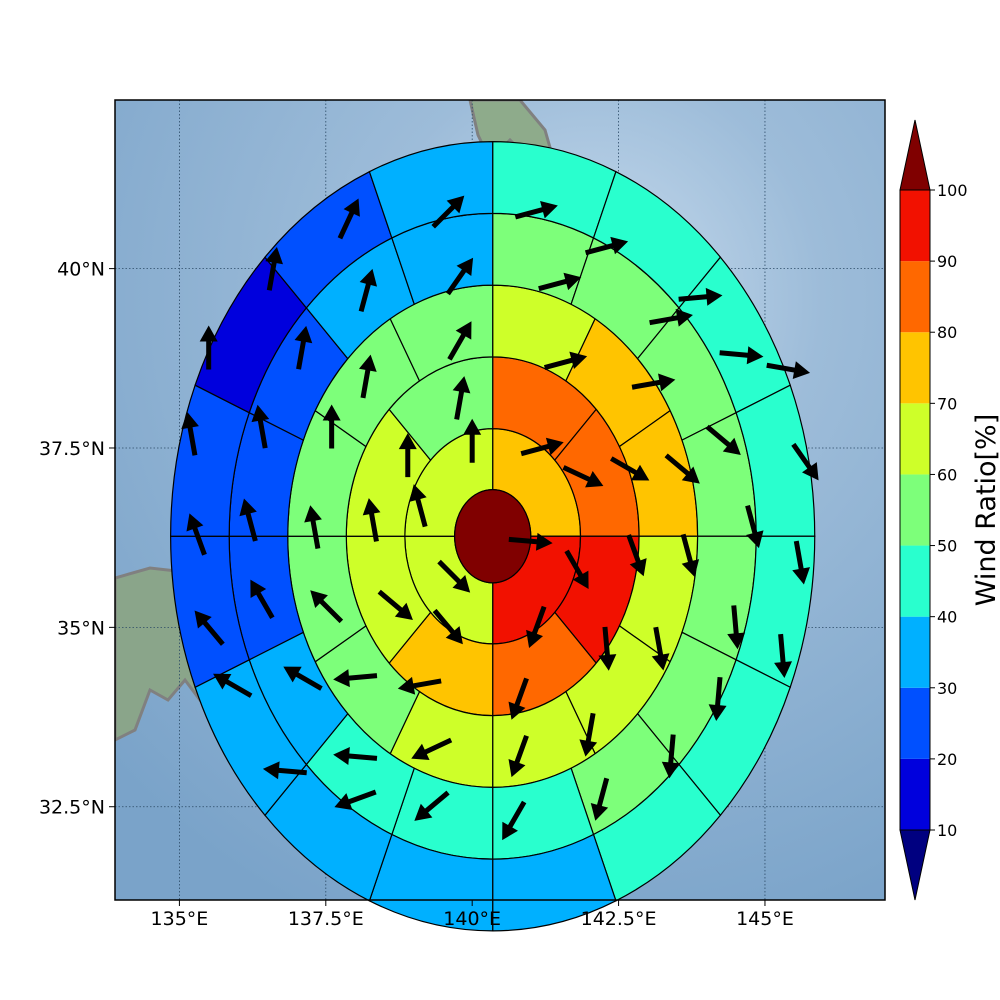  What do you see at coordinates (81, 270) in the screenshot?
I see `y-tick-label: 40°N` at bounding box center [81, 270].